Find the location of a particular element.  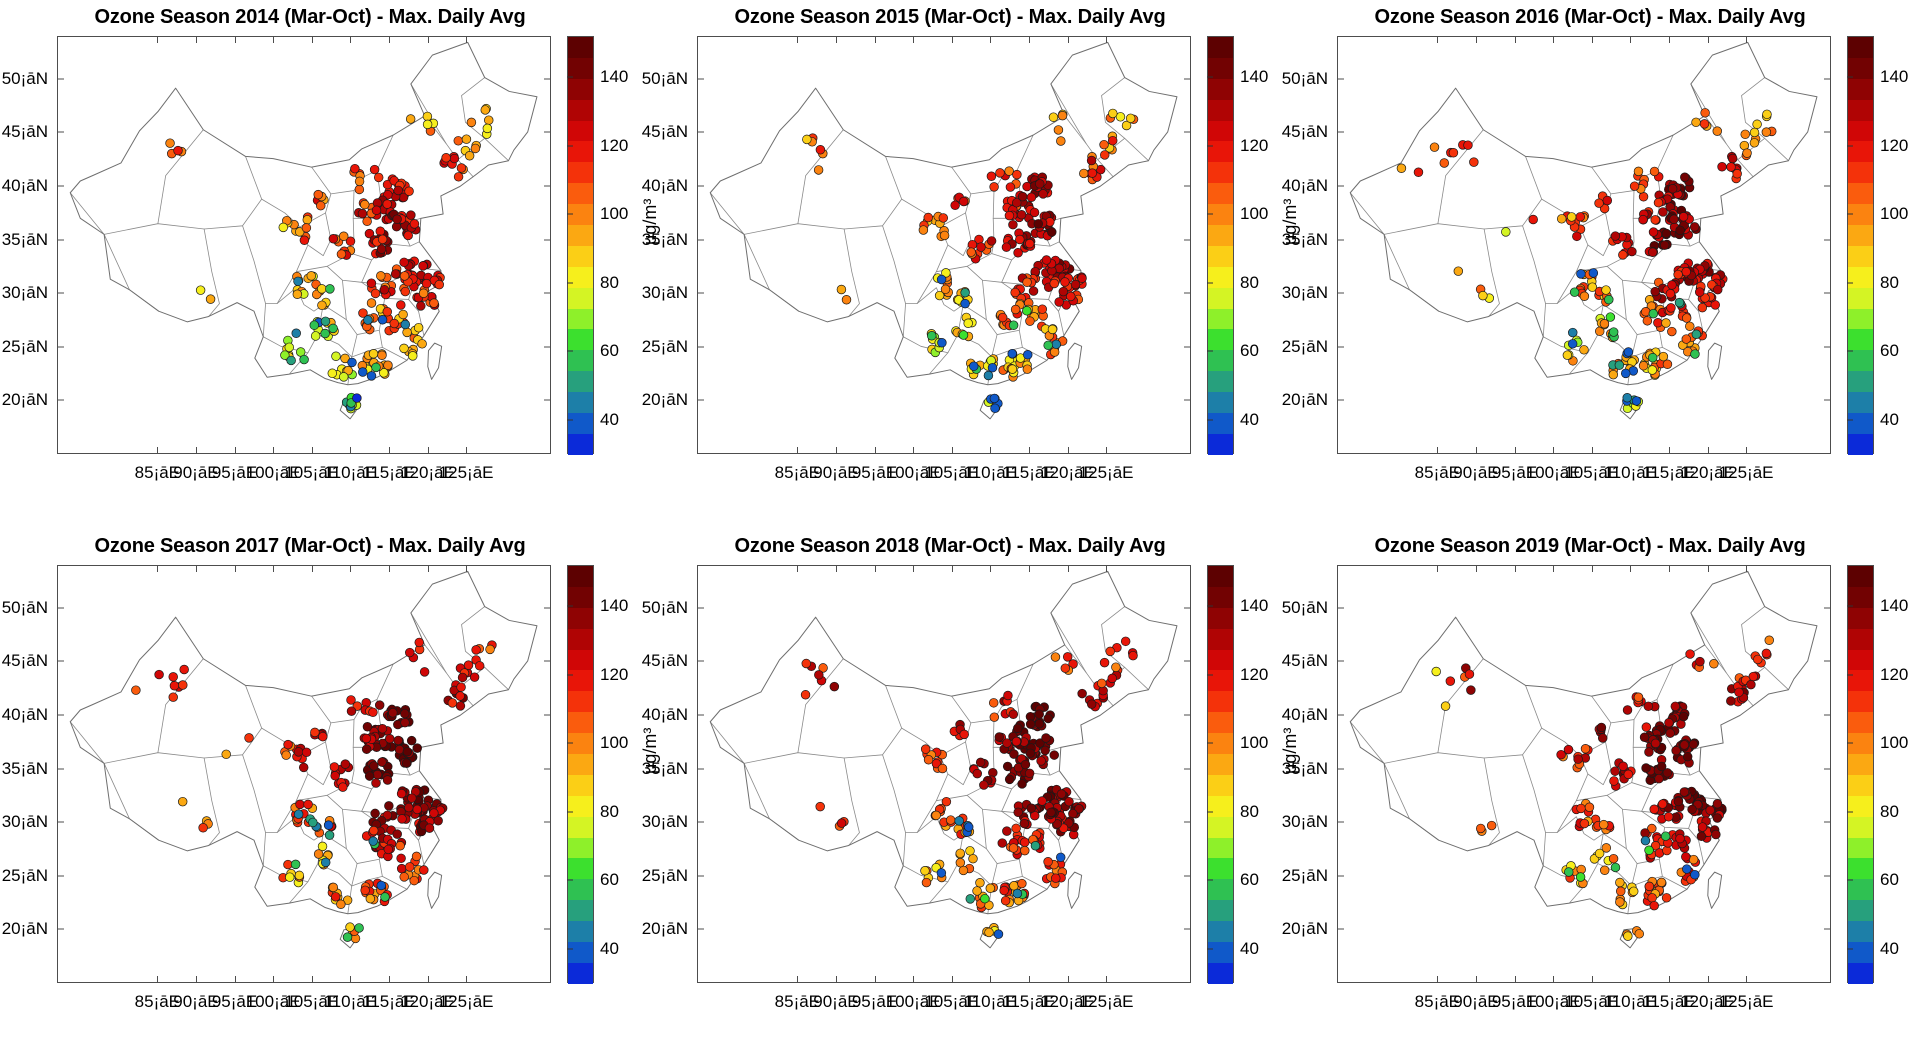

y-axis-tick-label: 35¡āN is located at coordinates (664, 768).